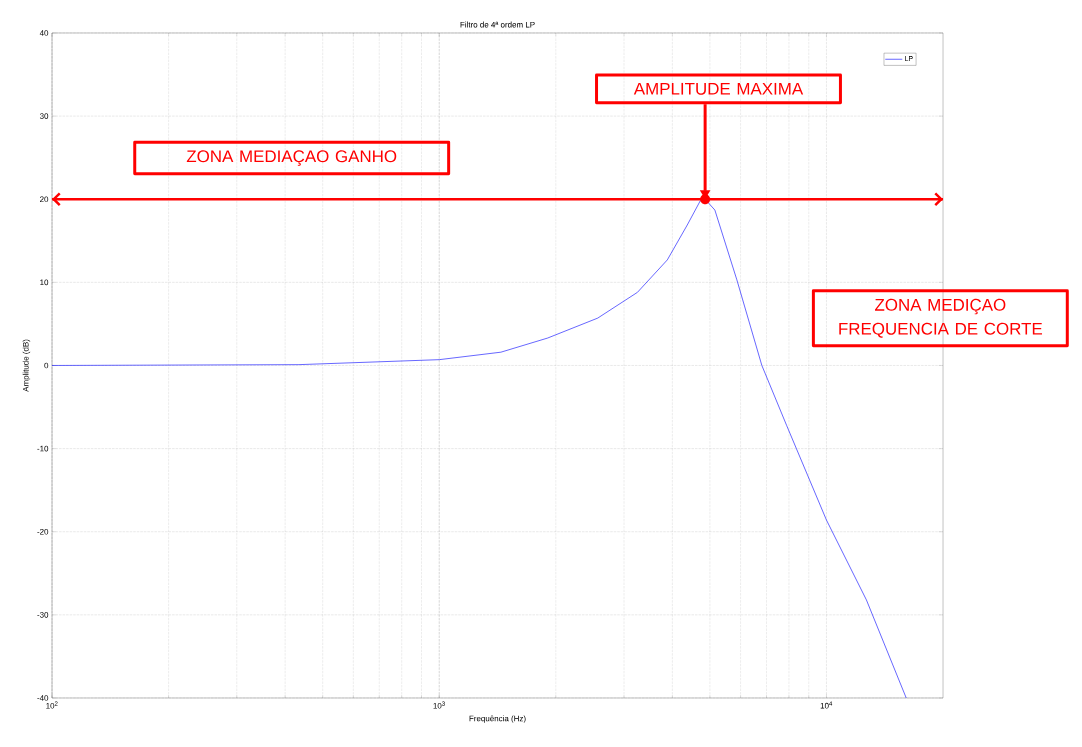 The image size is (1082, 747). What do you see at coordinates (941, 318) in the screenshot?
I see `annotation: ZONA MEDIÇAO FREQUENCIA DE CORTE` at bounding box center [941, 318].